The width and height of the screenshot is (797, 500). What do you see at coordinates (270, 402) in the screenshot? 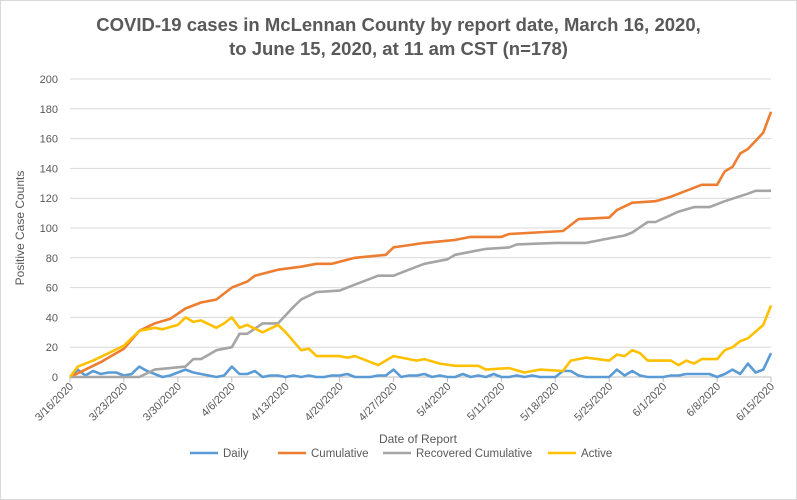
I see `x-tick-label: 4/13/2020` at bounding box center [270, 402].